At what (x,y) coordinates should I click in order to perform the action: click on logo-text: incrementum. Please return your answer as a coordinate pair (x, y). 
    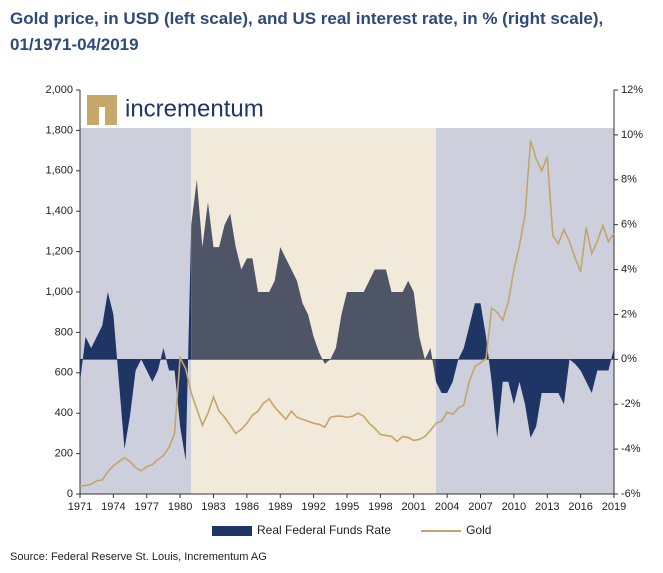
    Looking at the image, I should click on (194, 108).